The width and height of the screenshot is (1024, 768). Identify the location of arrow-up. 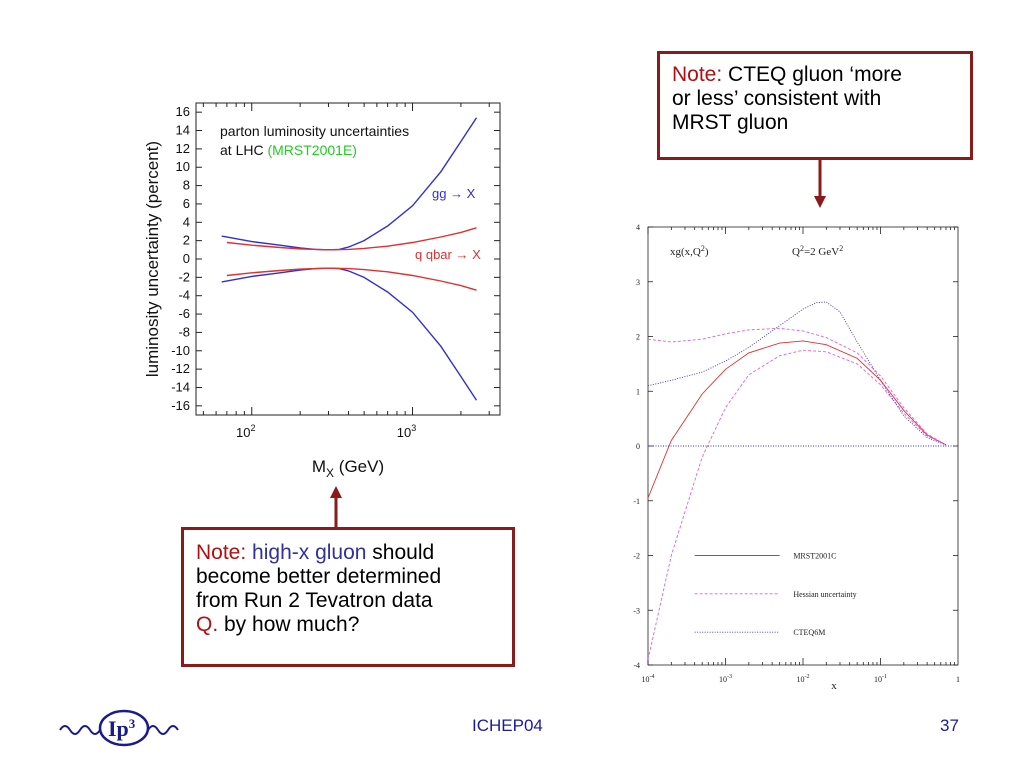
(336, 508).